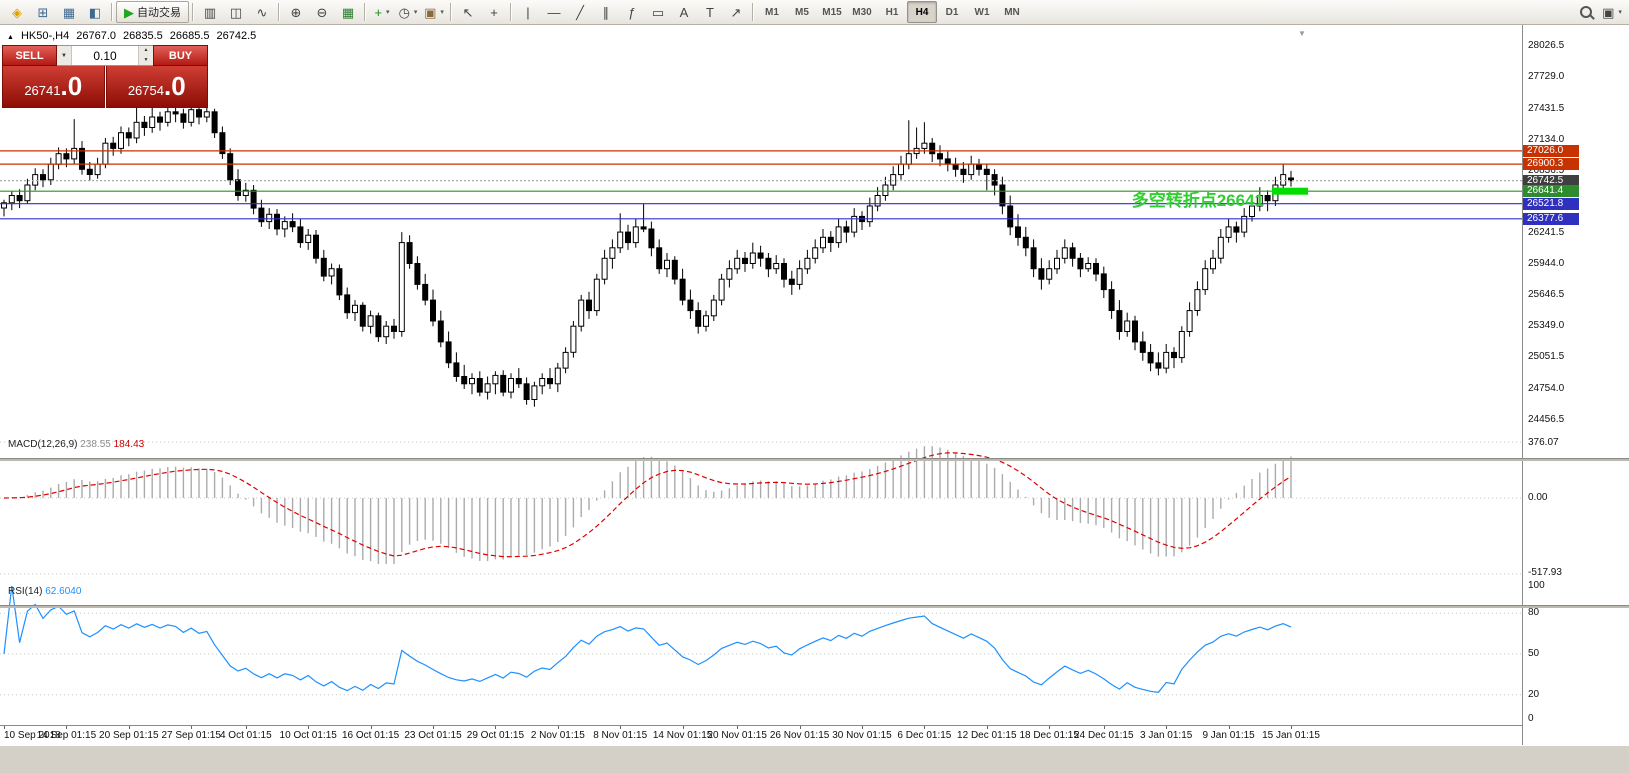 Image resolution: width=1629 pixels, height=773 pixels. Describe the element at coordinates (1536, 585) in the screenshot. I see `indicator-scale-label: 100` at that location.